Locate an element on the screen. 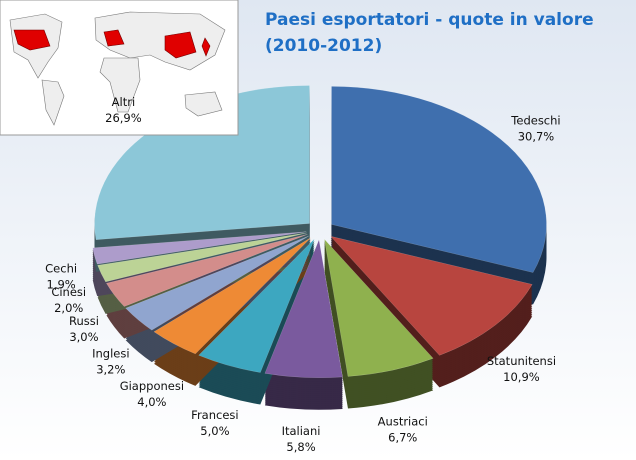 Image resolution: width=636 pixels, height=460 pixels. slice-label: Austriaci is located at coordinates (403, 421).